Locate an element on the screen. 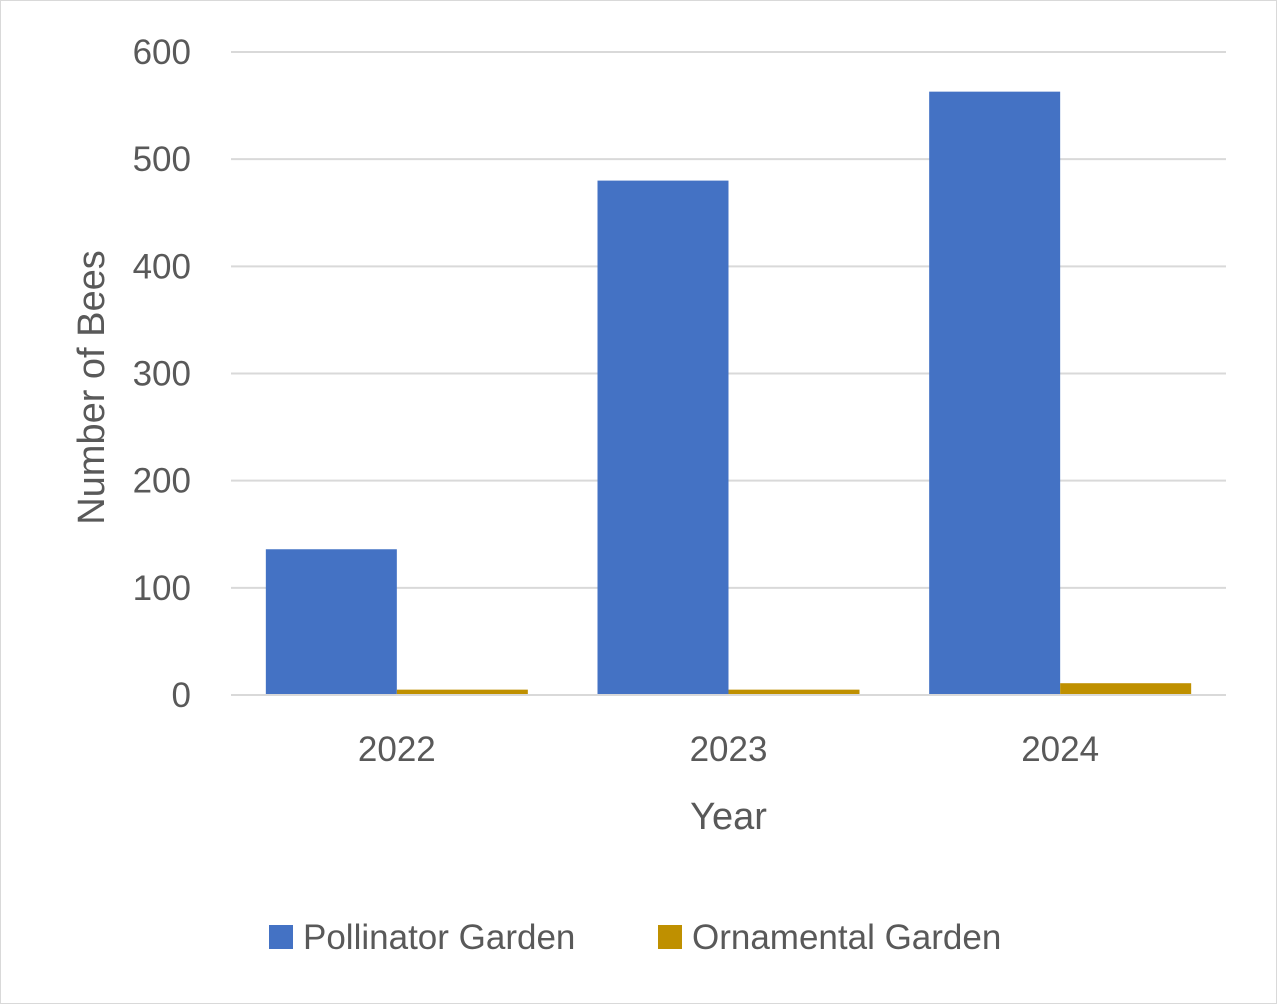 The height and width of the screenshot is (1005, 1277). x-tick-label: 2024 is located at coordinates (1060, 749).